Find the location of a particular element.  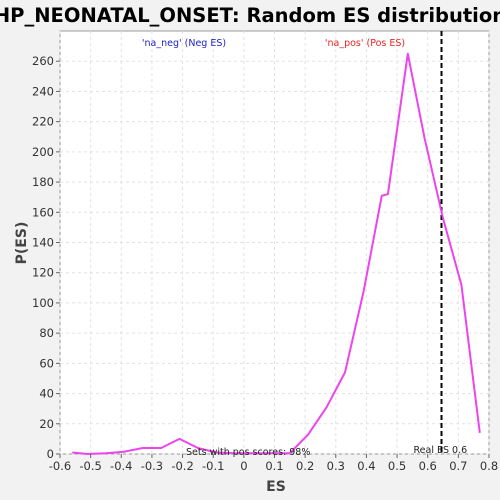

legend: 'na_neg' (Neg ES) 'na_pos' (Pos ES) is located at coordinates (273, 43).